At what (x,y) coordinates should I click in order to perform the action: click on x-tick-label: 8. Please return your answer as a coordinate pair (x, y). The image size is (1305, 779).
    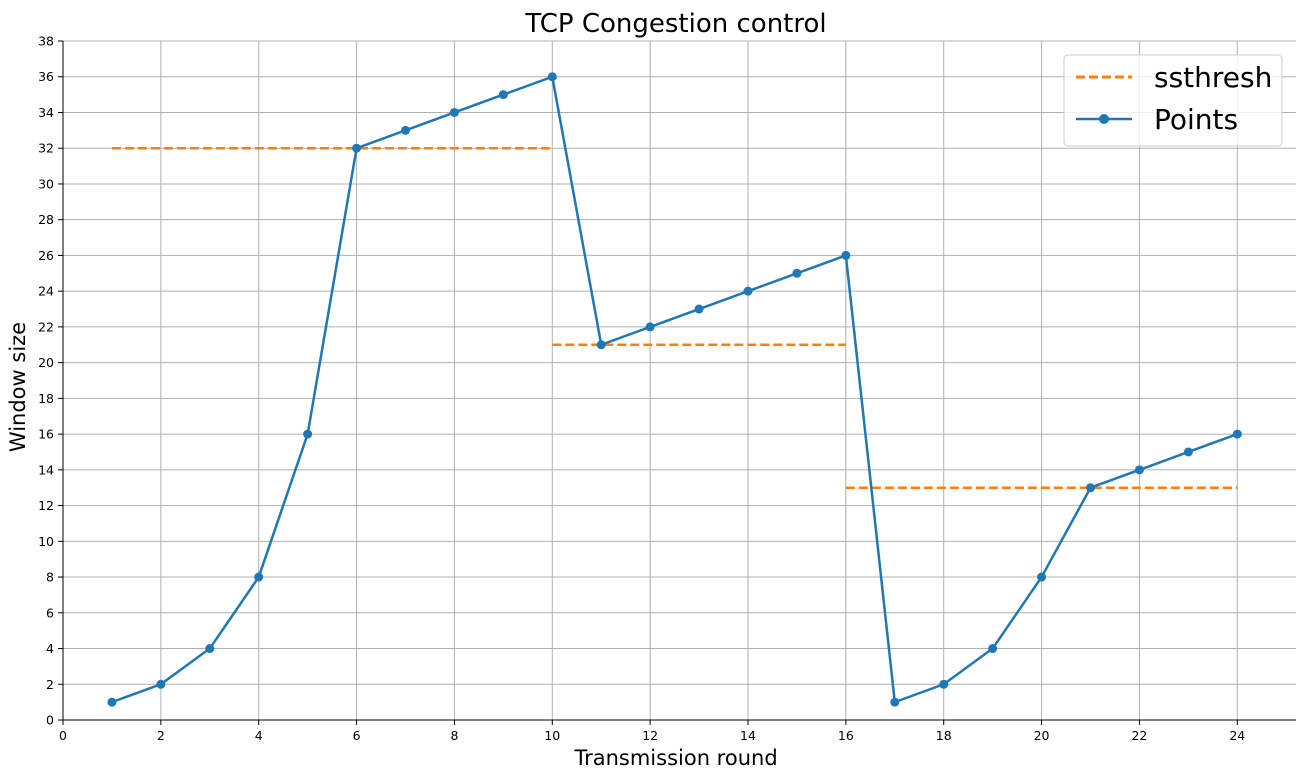
    Looking at the image, I should click on (454, 735).